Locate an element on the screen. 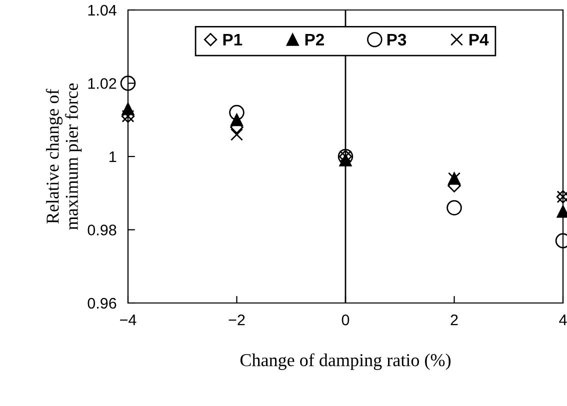 The image size is (567, 406). y-tick-label: 1 is located at coordinates (113, 157).